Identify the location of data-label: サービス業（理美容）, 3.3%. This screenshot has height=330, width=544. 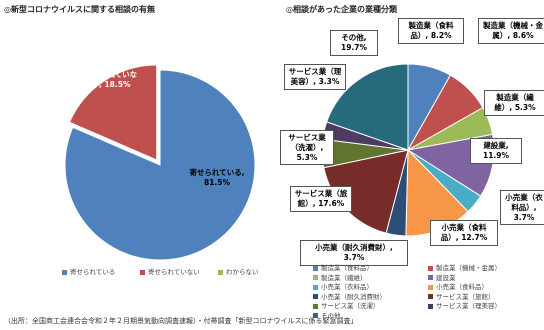
(315, 77).